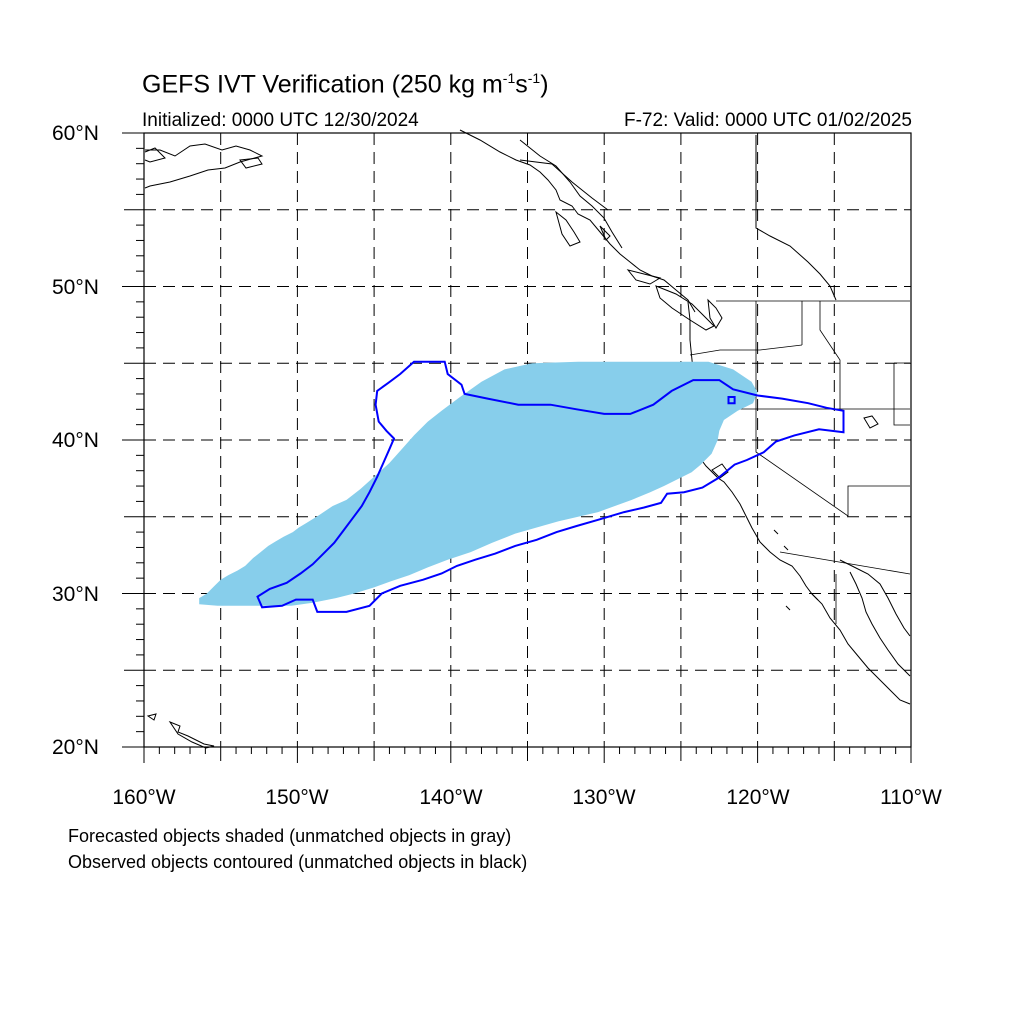 The width and height of the screenshot is (1024, 1024). Describe the element at coordinates (715, 313) in the screenshot. I see `puget-sound` at that location.